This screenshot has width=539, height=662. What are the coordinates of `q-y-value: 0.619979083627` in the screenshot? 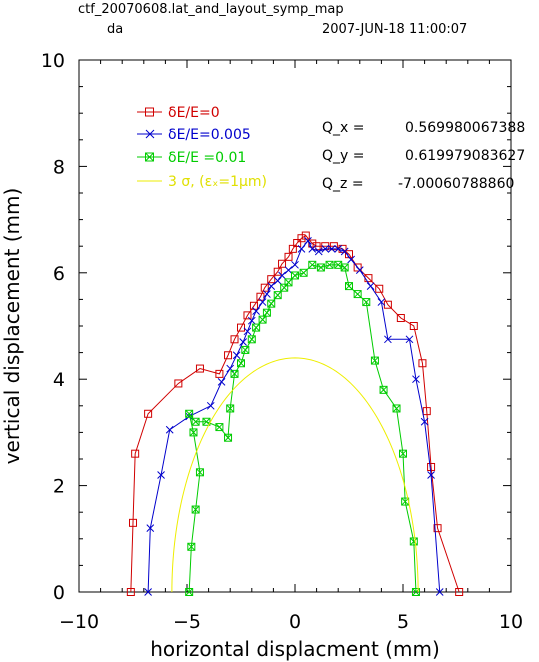 It's located at (465, 156).